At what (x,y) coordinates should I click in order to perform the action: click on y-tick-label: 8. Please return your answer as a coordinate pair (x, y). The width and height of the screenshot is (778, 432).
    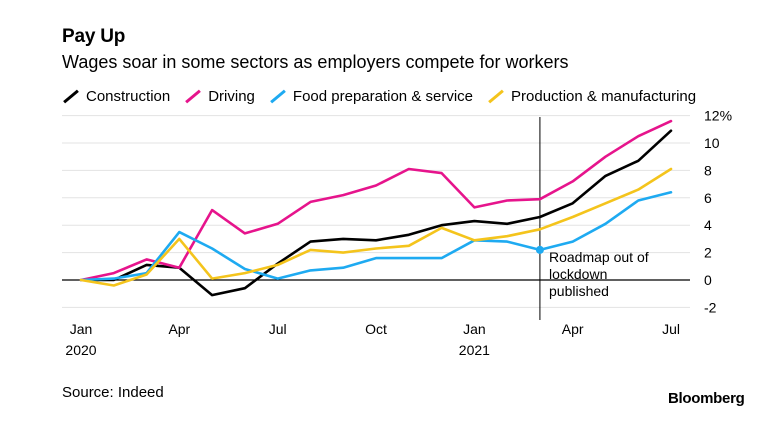
    Looking at the image, I should click on (708, 170).